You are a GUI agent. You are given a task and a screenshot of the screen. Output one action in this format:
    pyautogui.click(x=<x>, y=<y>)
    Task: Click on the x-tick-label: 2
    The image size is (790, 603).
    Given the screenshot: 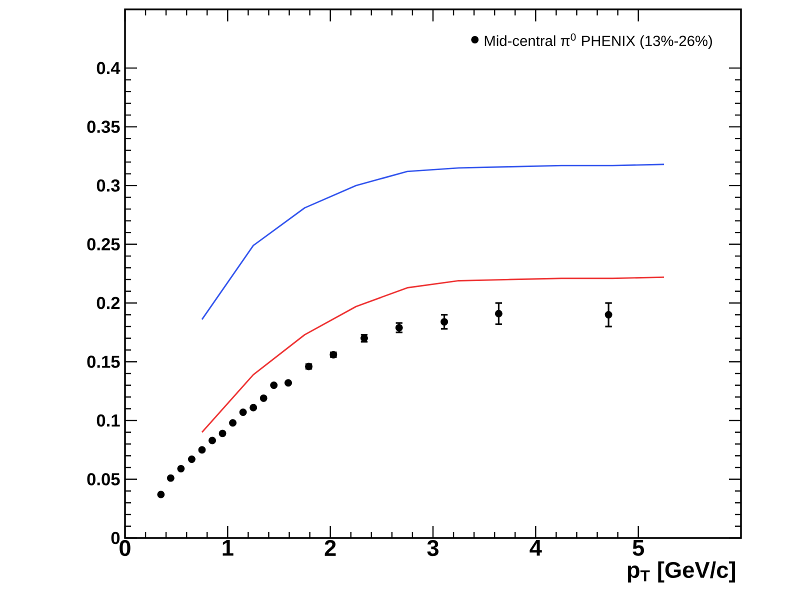 What is the action you would take?
    pyautogui.click(x=330, y=548)
    